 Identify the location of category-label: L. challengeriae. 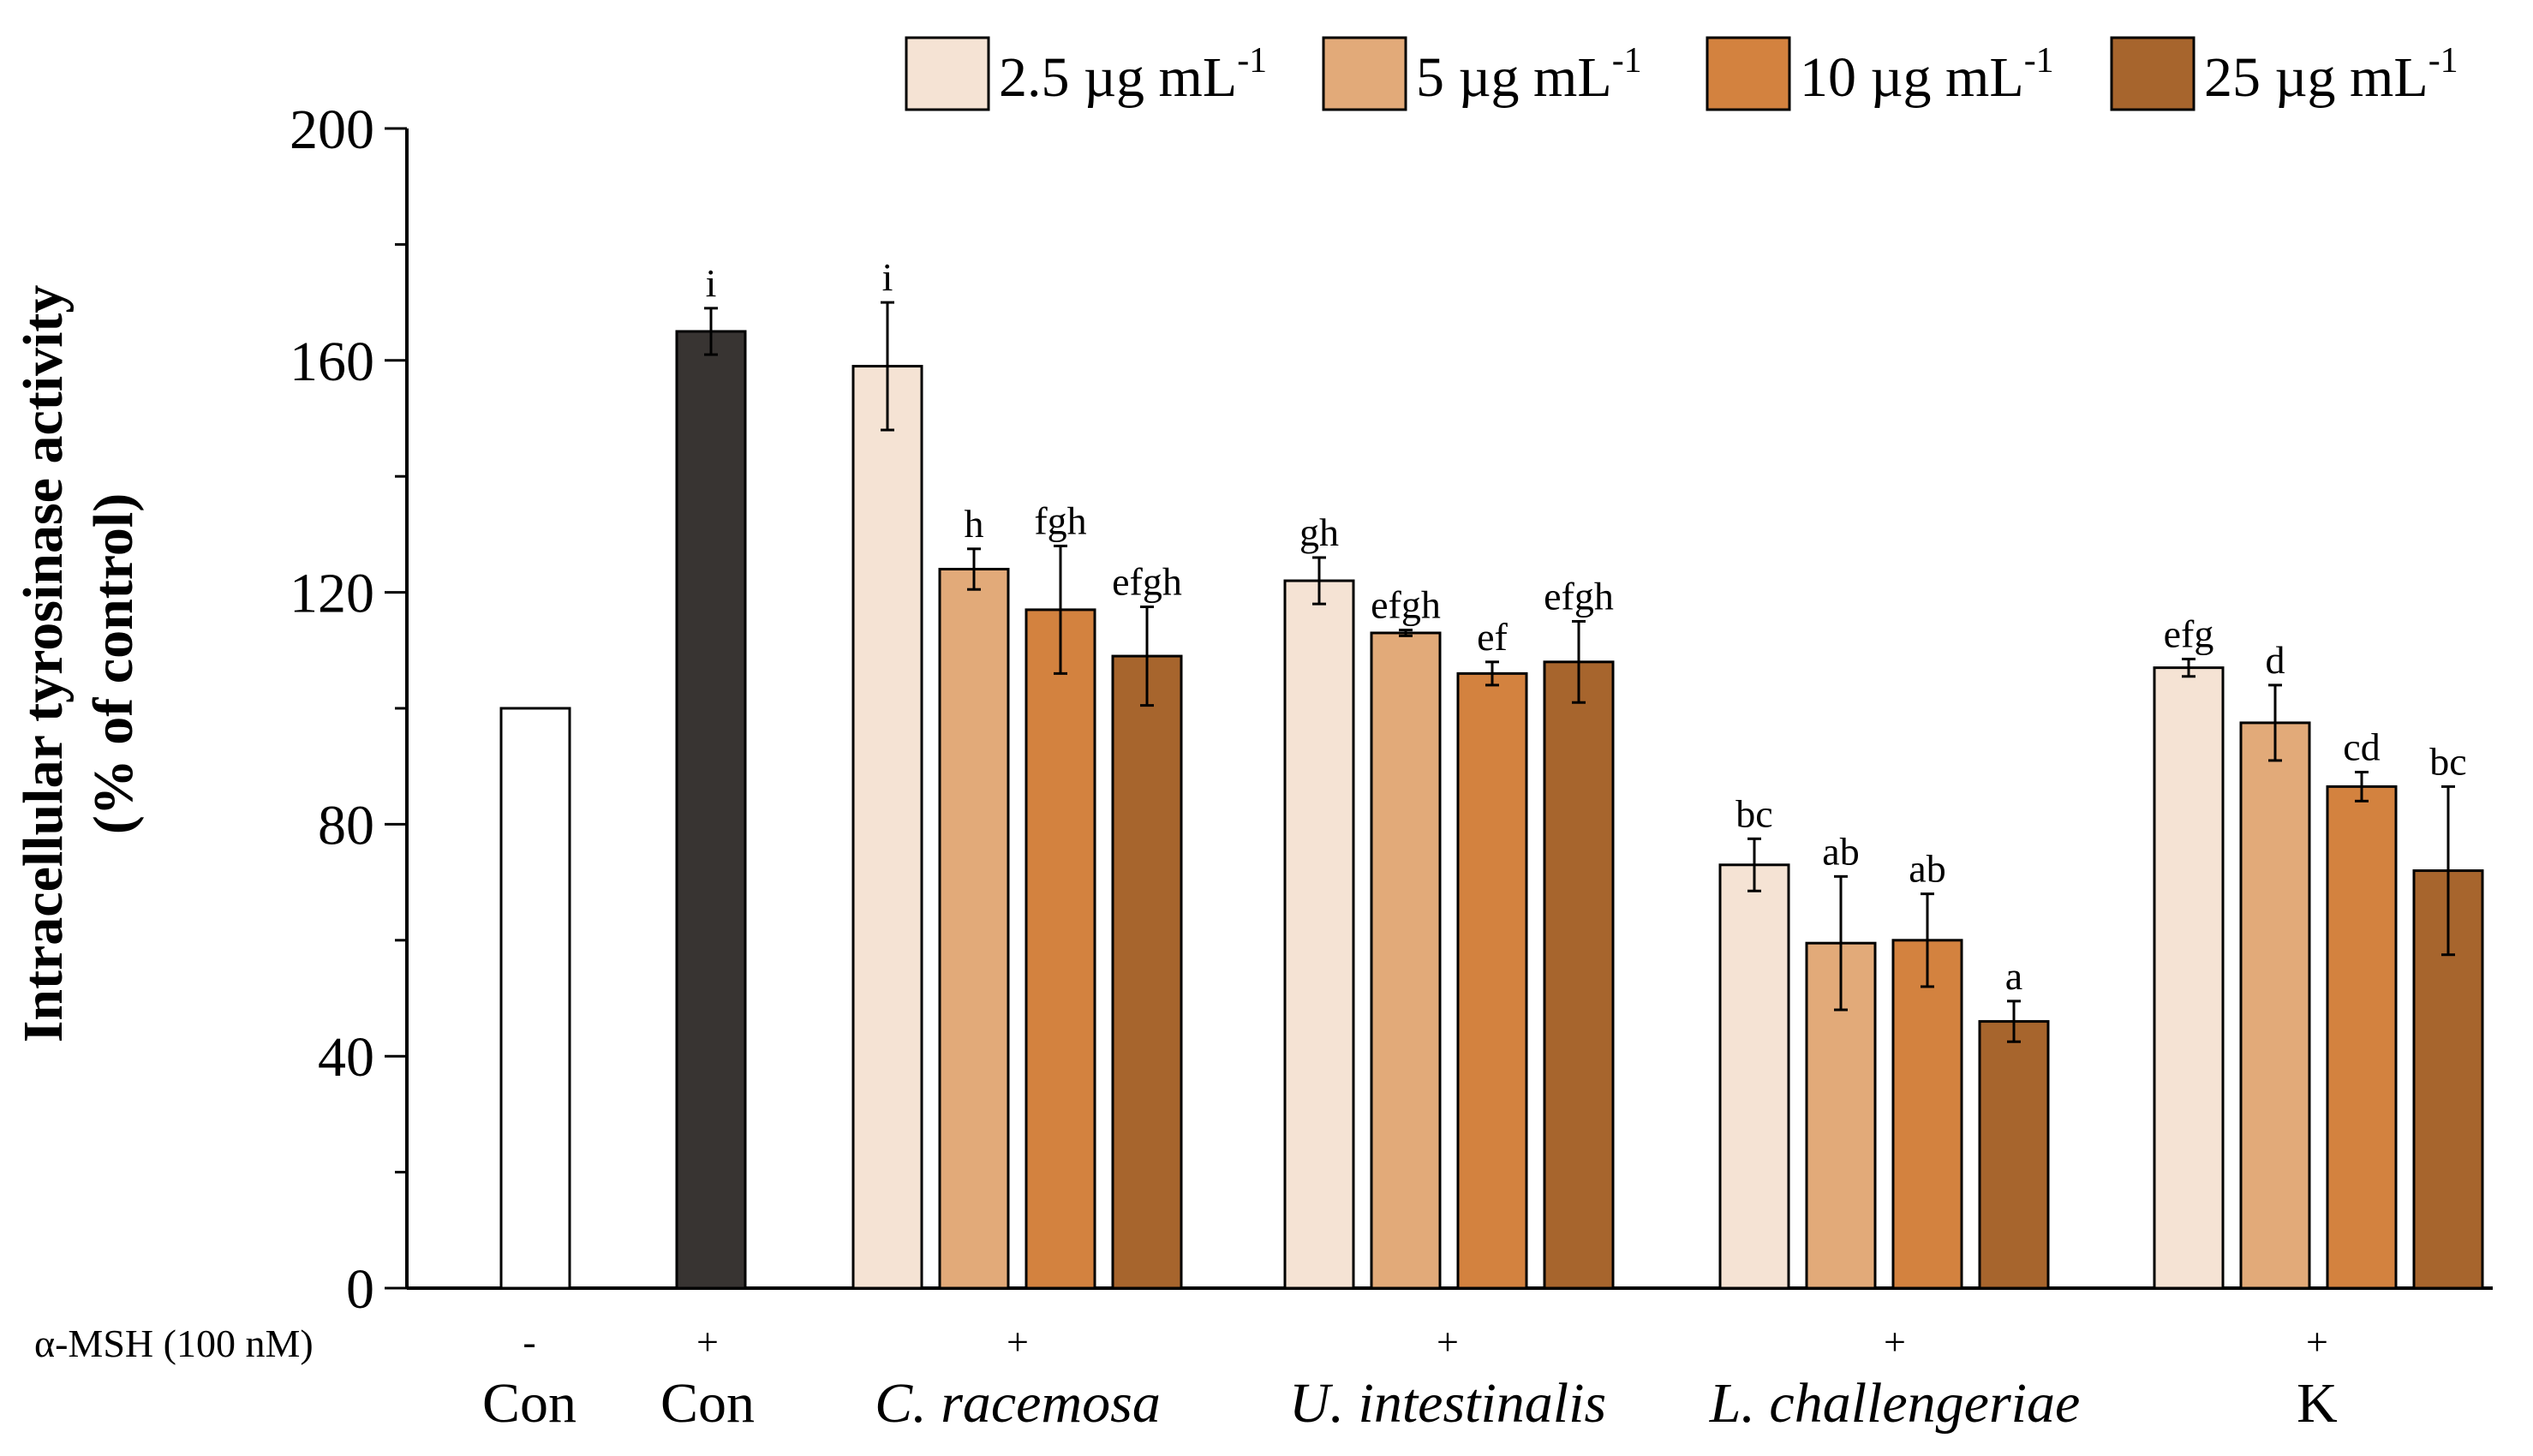
(1895, 1403).